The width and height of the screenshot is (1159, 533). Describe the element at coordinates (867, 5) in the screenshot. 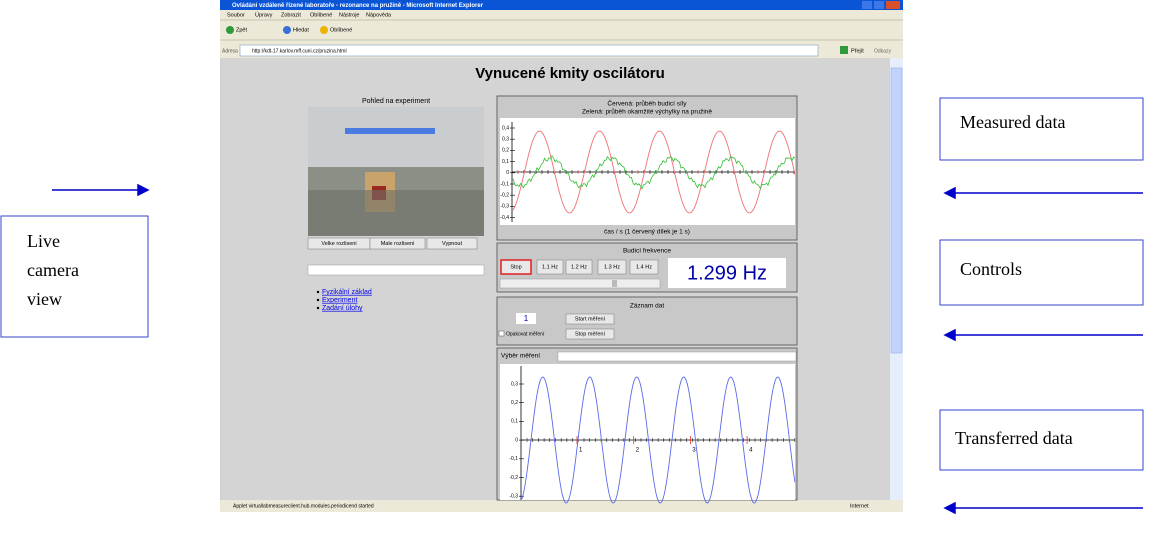

I see `minimize-button` at that location.